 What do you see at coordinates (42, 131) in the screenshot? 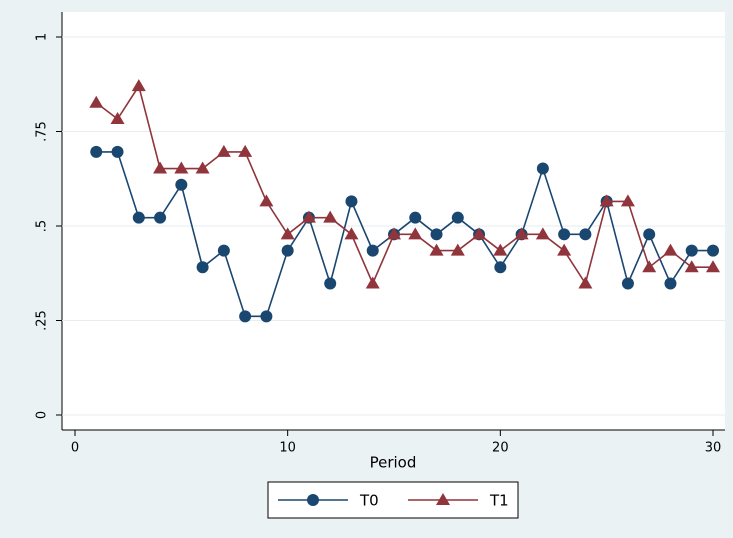
I see `y-tick-label: .75` at bounding box center [42, 131].